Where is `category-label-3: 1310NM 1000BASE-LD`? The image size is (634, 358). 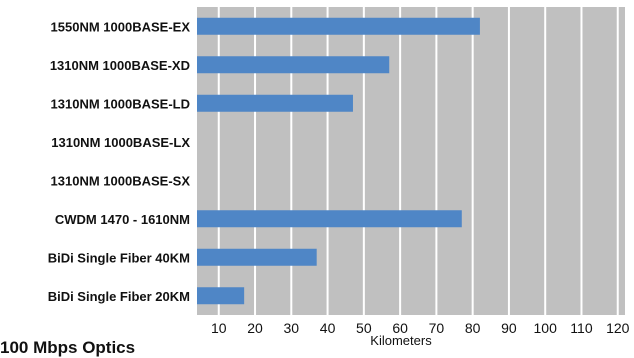
category-label-3: 1310NM 1000BASE-LD is located at coordinates (120, 103).